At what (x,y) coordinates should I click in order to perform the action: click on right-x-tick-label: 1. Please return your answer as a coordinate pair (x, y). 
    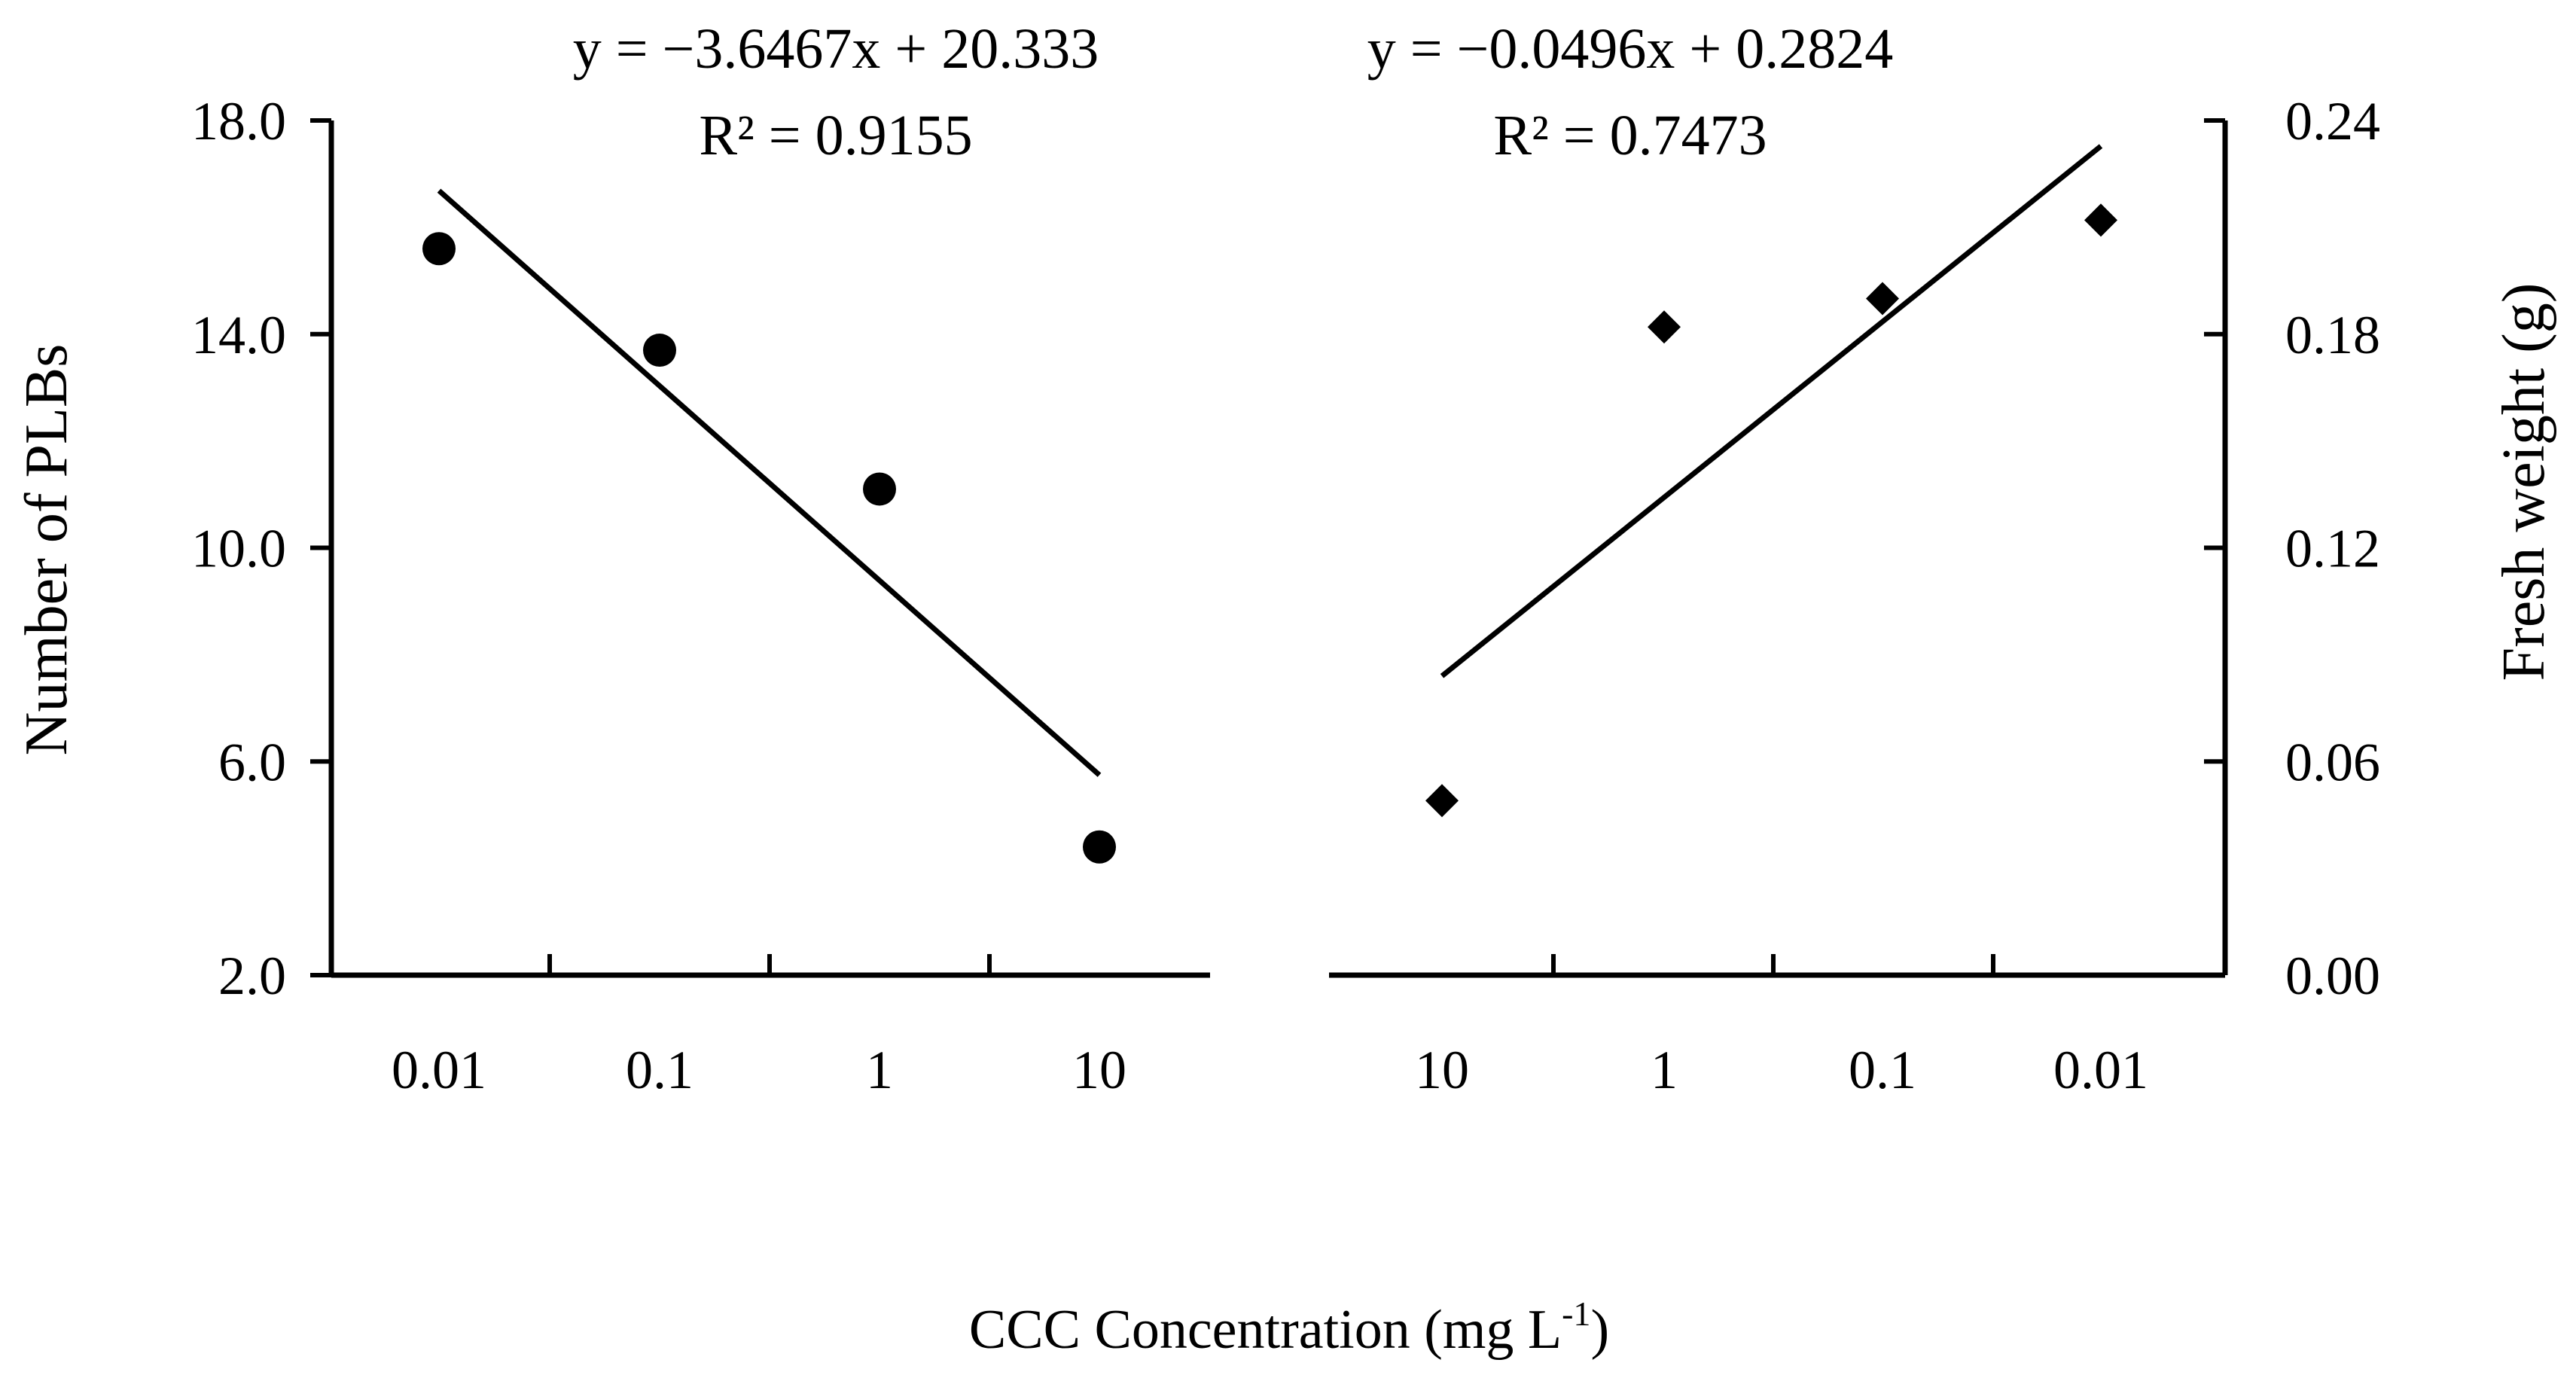
    Looking at the image, I should click on (1664, 1070).